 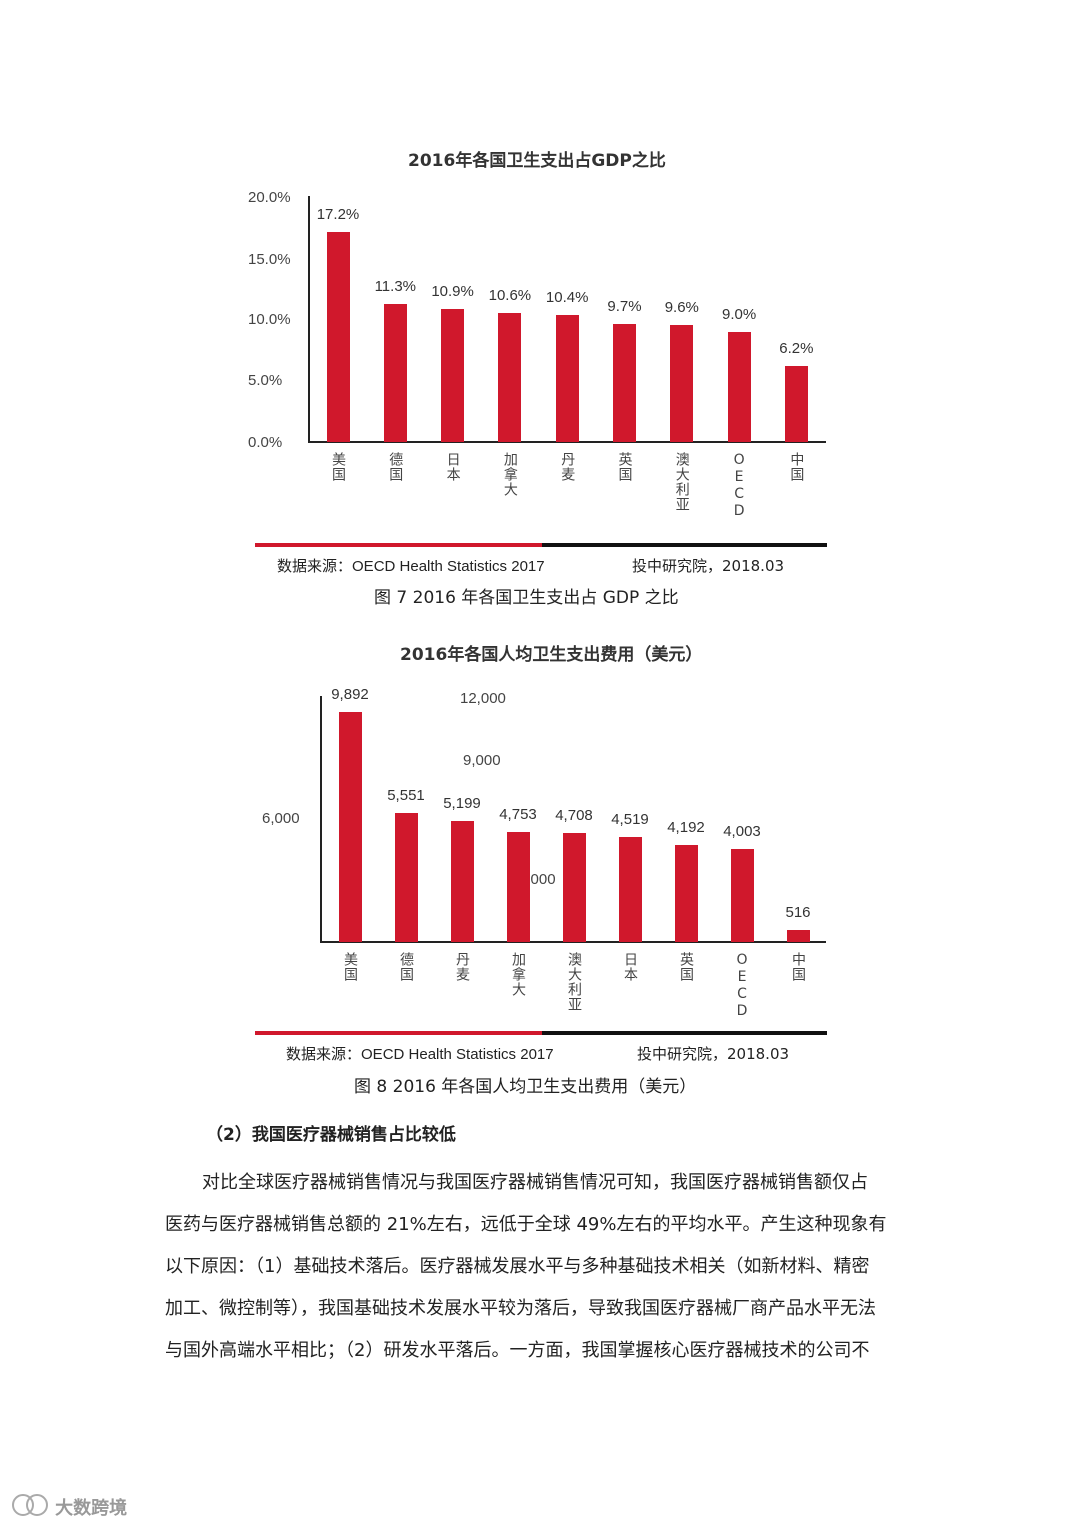 What do you see at coordinates (269, 319) in the screenshot?
I see `y-tick-label: 10.0%` at bounding box center [269, 319].